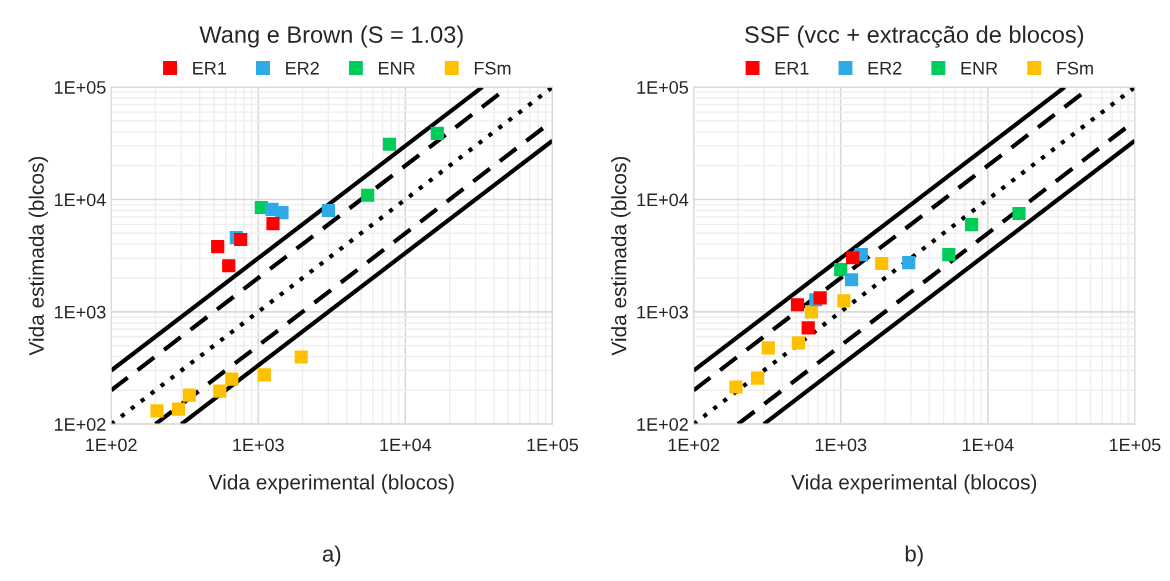 Image resolution: width=1170 pixels, height=581 pixels. Describe the element at coordinates (331, 36) in the screenshot. I see `chart-title: Wang e Brown (S = 1.03)` at that location.